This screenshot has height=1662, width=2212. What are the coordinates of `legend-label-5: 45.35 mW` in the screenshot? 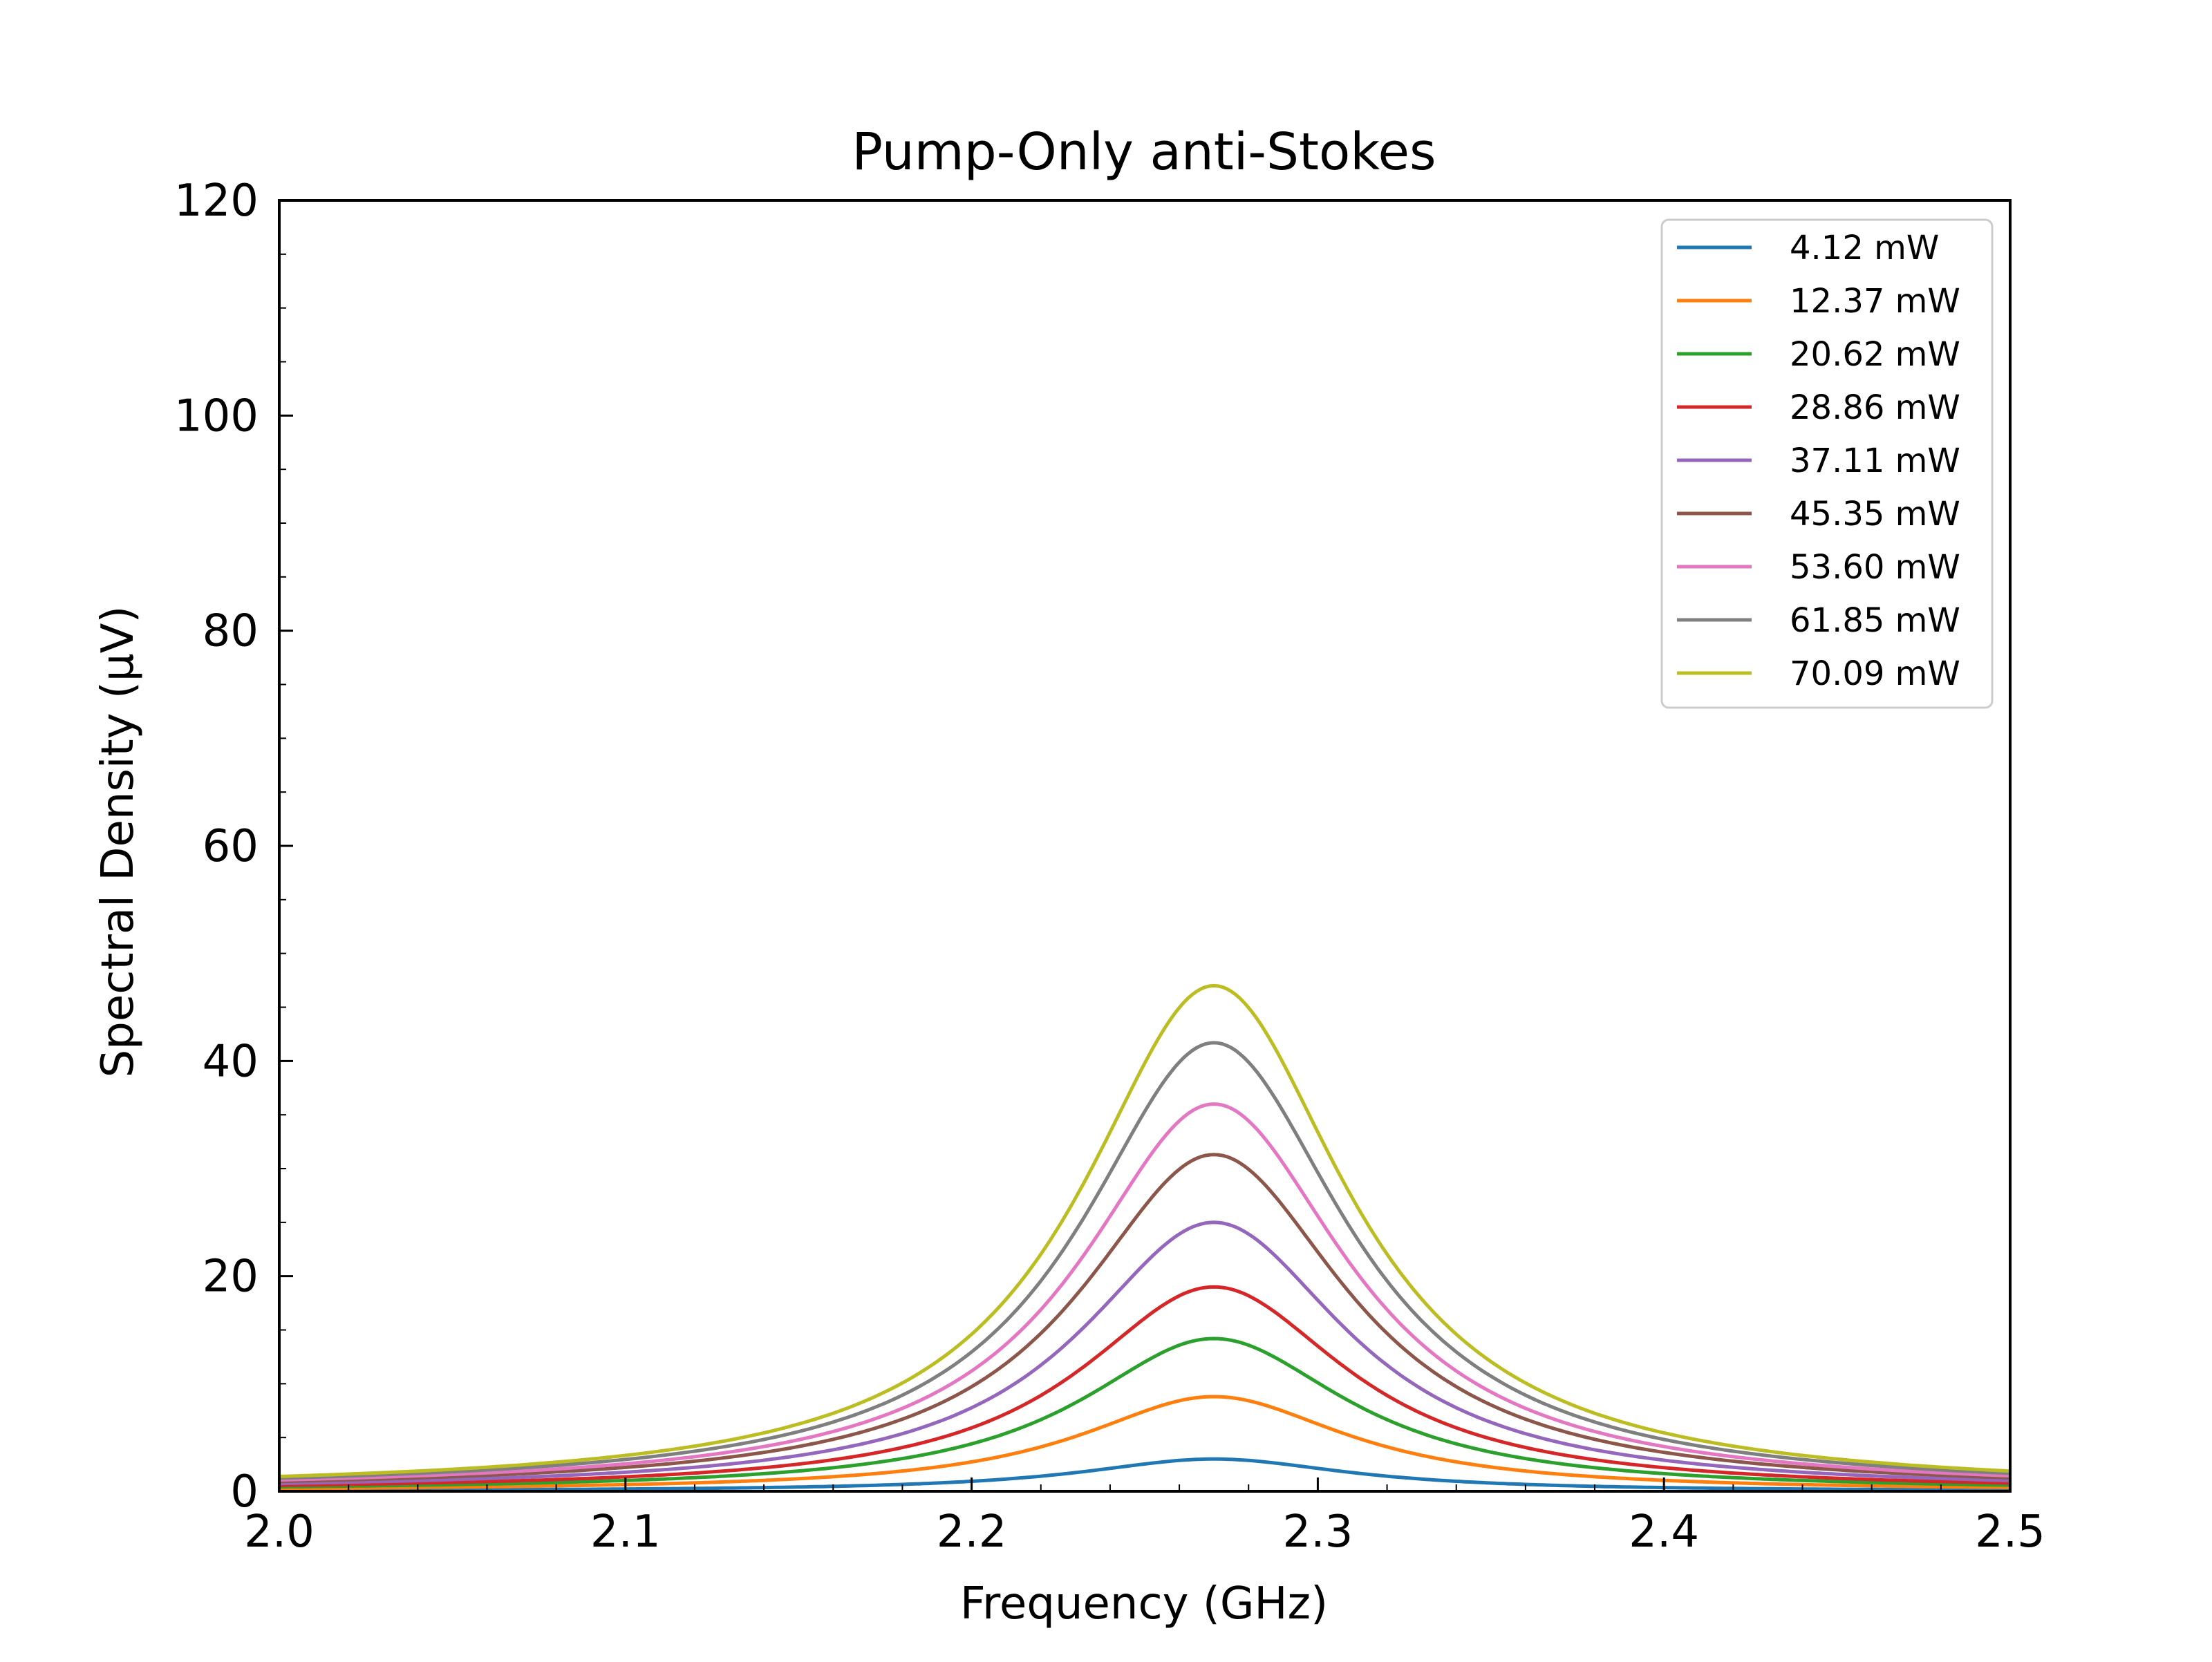 It's located at (1875, 514).